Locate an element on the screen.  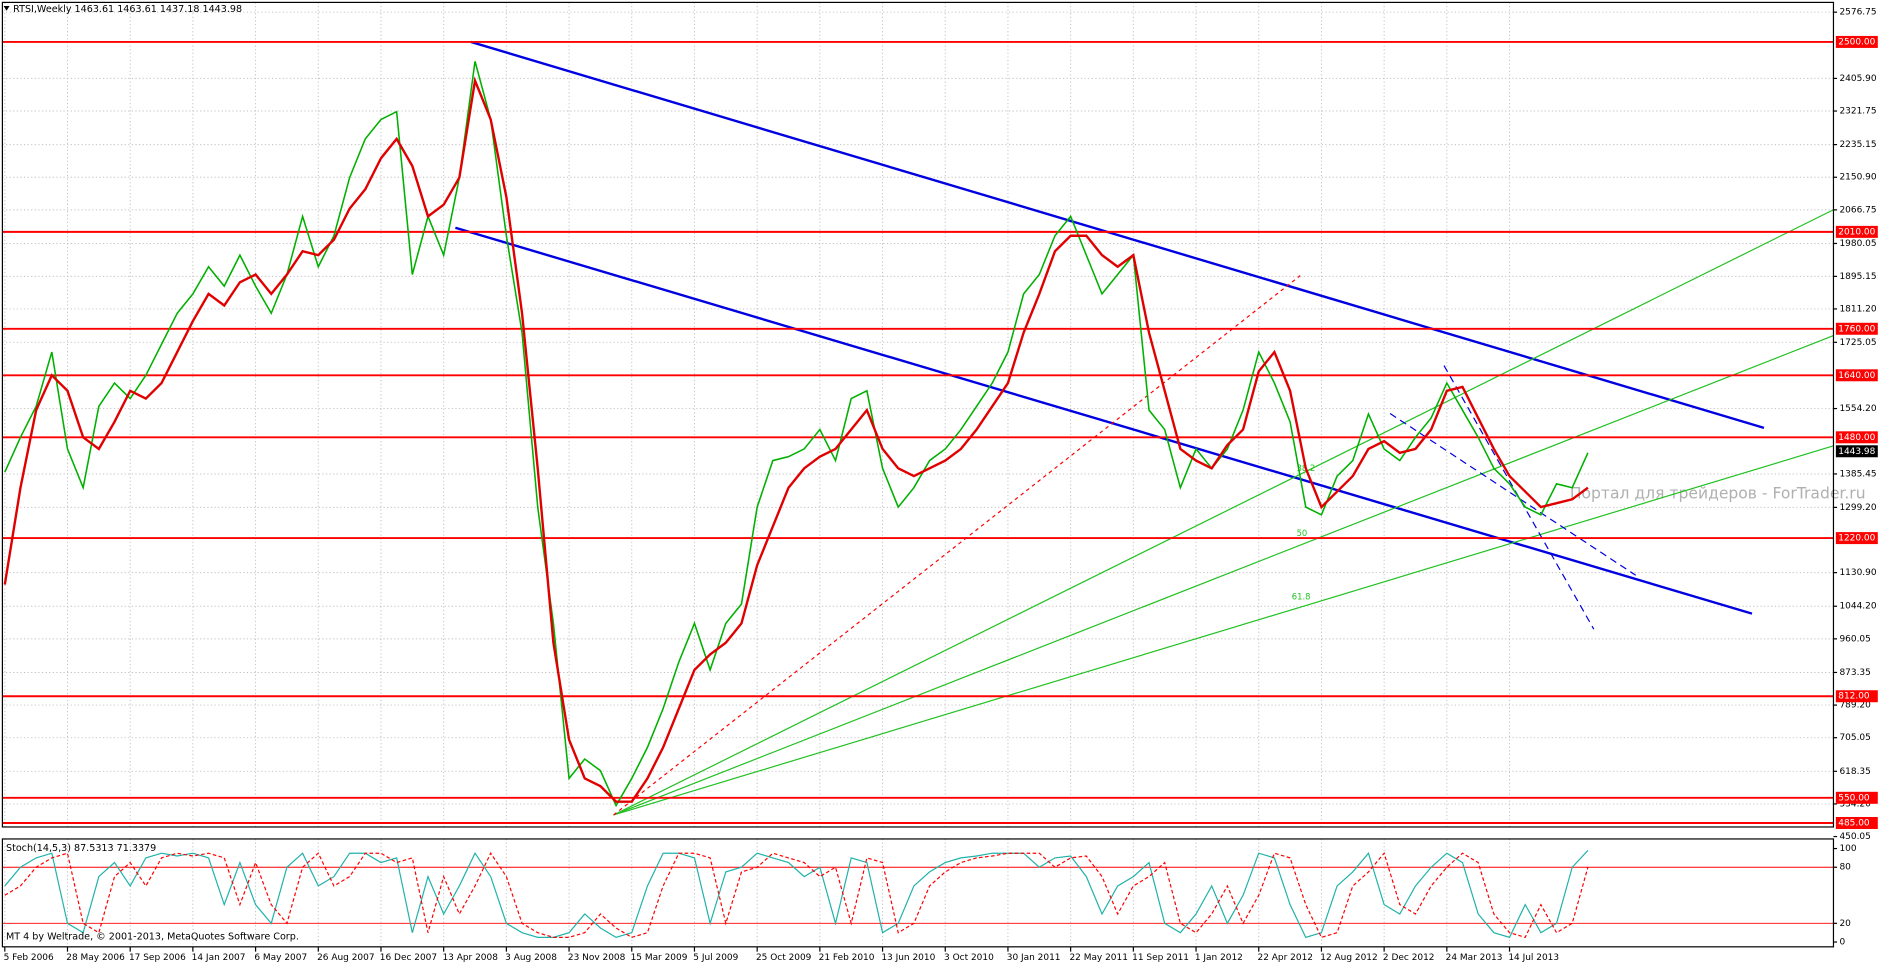
osc-frame is located at coordinates (918, 893).